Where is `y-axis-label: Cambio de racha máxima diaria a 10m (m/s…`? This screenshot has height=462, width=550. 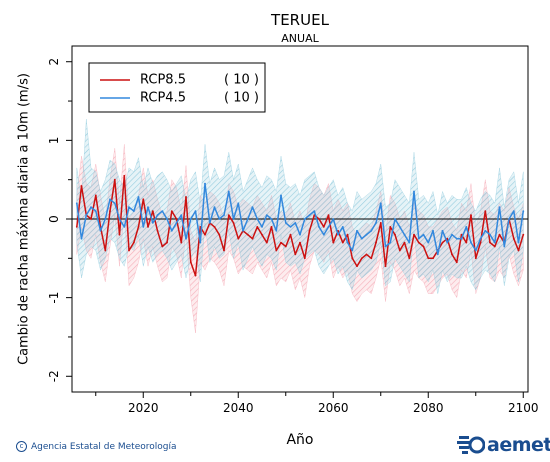 y-axis-label: Cambio de racha máxima diaria a 10m (m/s… is located at coordinates (24, 219).